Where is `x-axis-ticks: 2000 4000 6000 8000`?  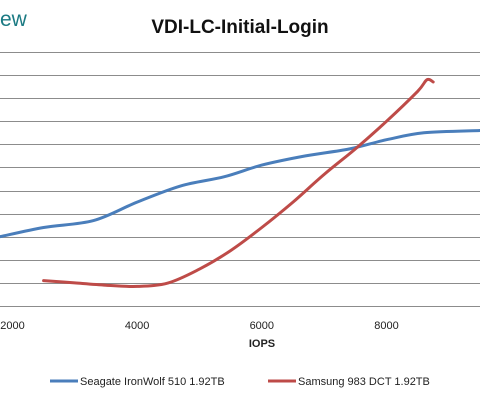 x-axis-ticks: 2000 4000 6000 8000 is located at coordinates (199, 326).